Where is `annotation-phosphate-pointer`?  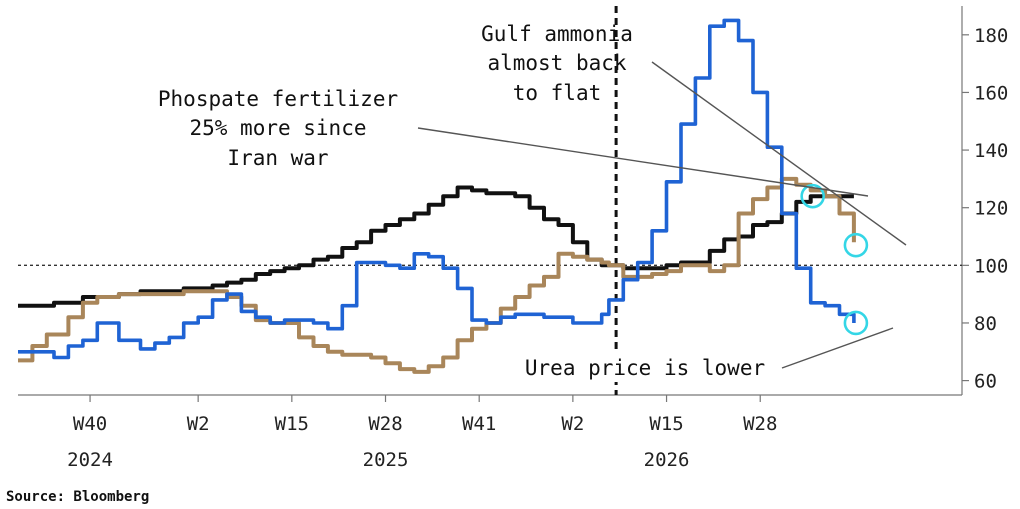
annotation-phosphate-pointer is located at coordinates (643, 162).